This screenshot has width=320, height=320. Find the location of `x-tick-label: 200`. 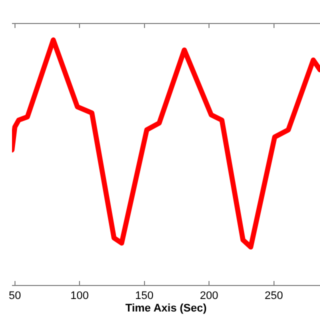

x-tick-label: 200 is located at coordinates (209, 296).